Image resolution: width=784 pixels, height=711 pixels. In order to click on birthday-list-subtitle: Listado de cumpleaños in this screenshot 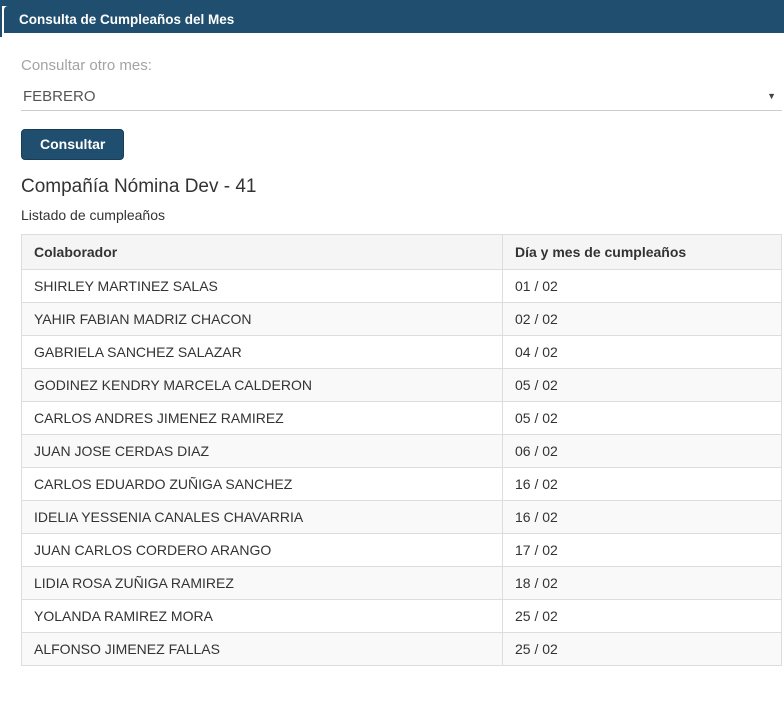, I will do `click(93, 215)`.